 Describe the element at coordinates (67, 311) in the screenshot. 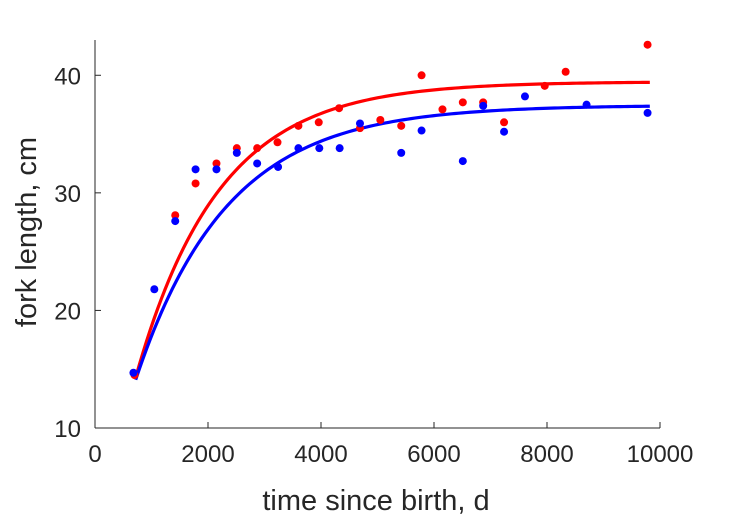

I see `y-tick-label: 20` at that location.